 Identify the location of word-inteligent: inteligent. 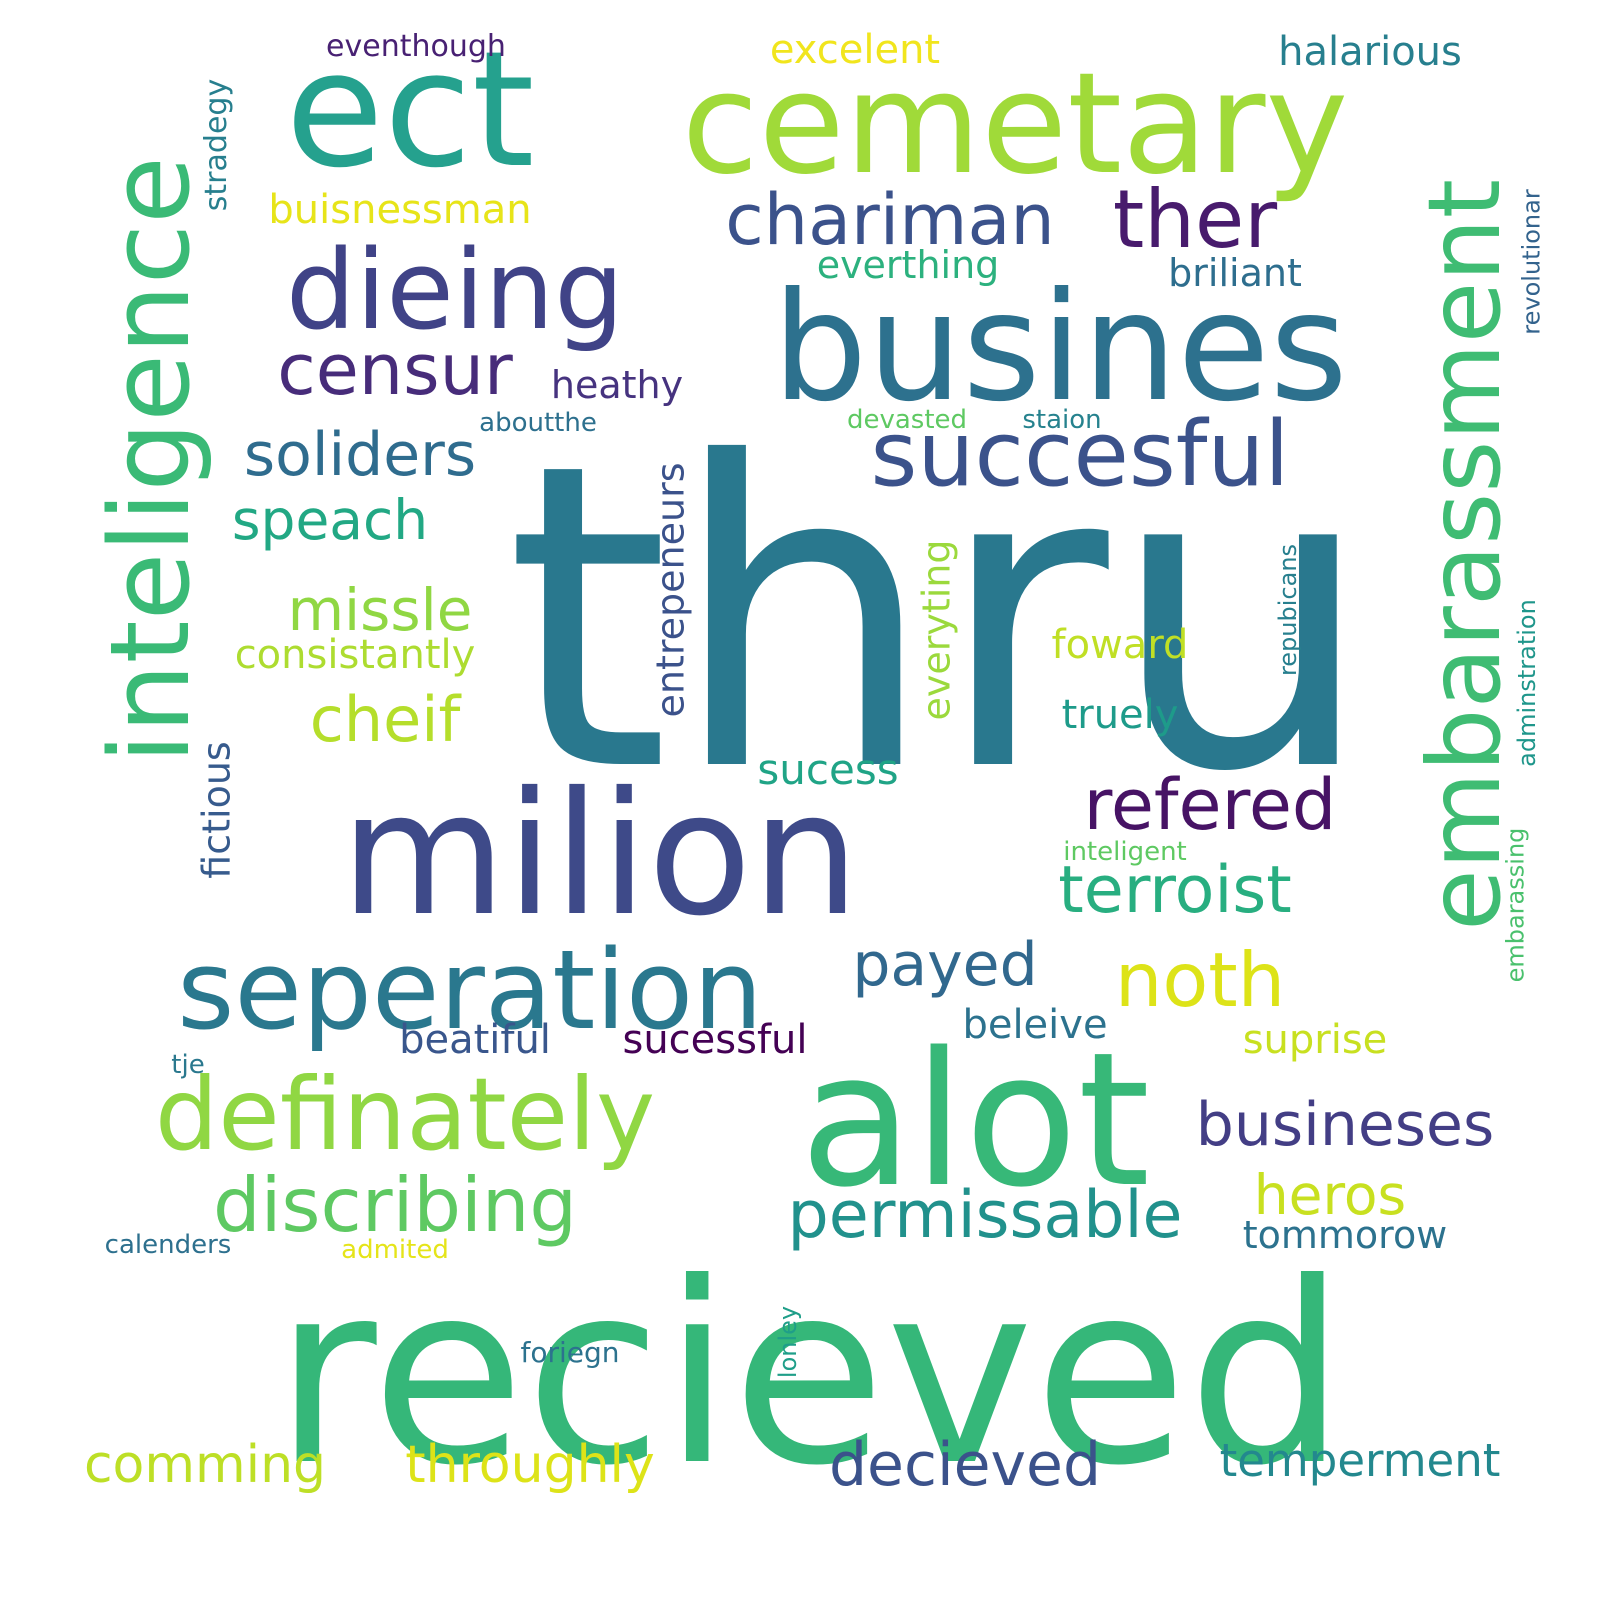
(1125, 852).